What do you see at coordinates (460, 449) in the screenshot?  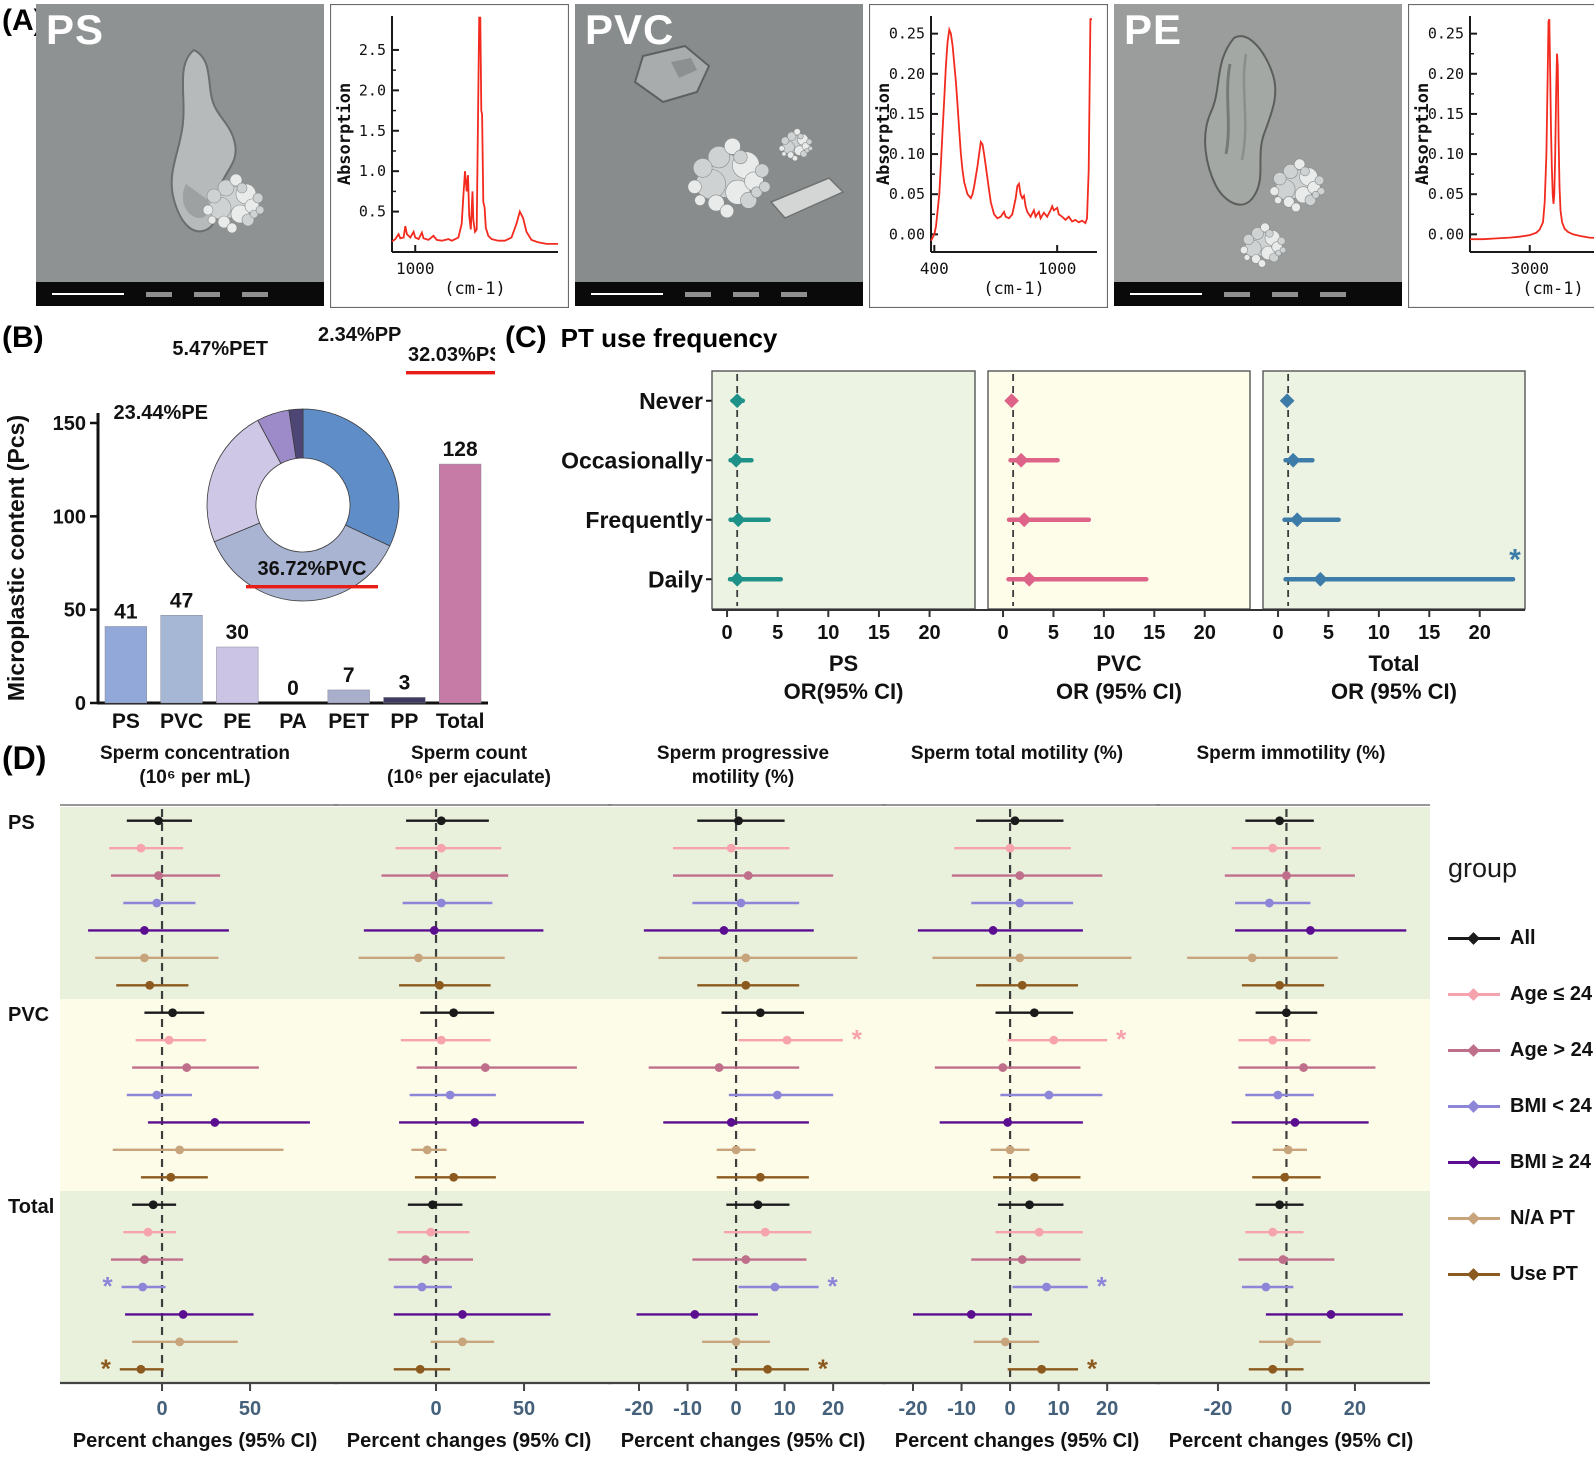 I see `bar-value-label: 128` at bounding box center [460, 449].